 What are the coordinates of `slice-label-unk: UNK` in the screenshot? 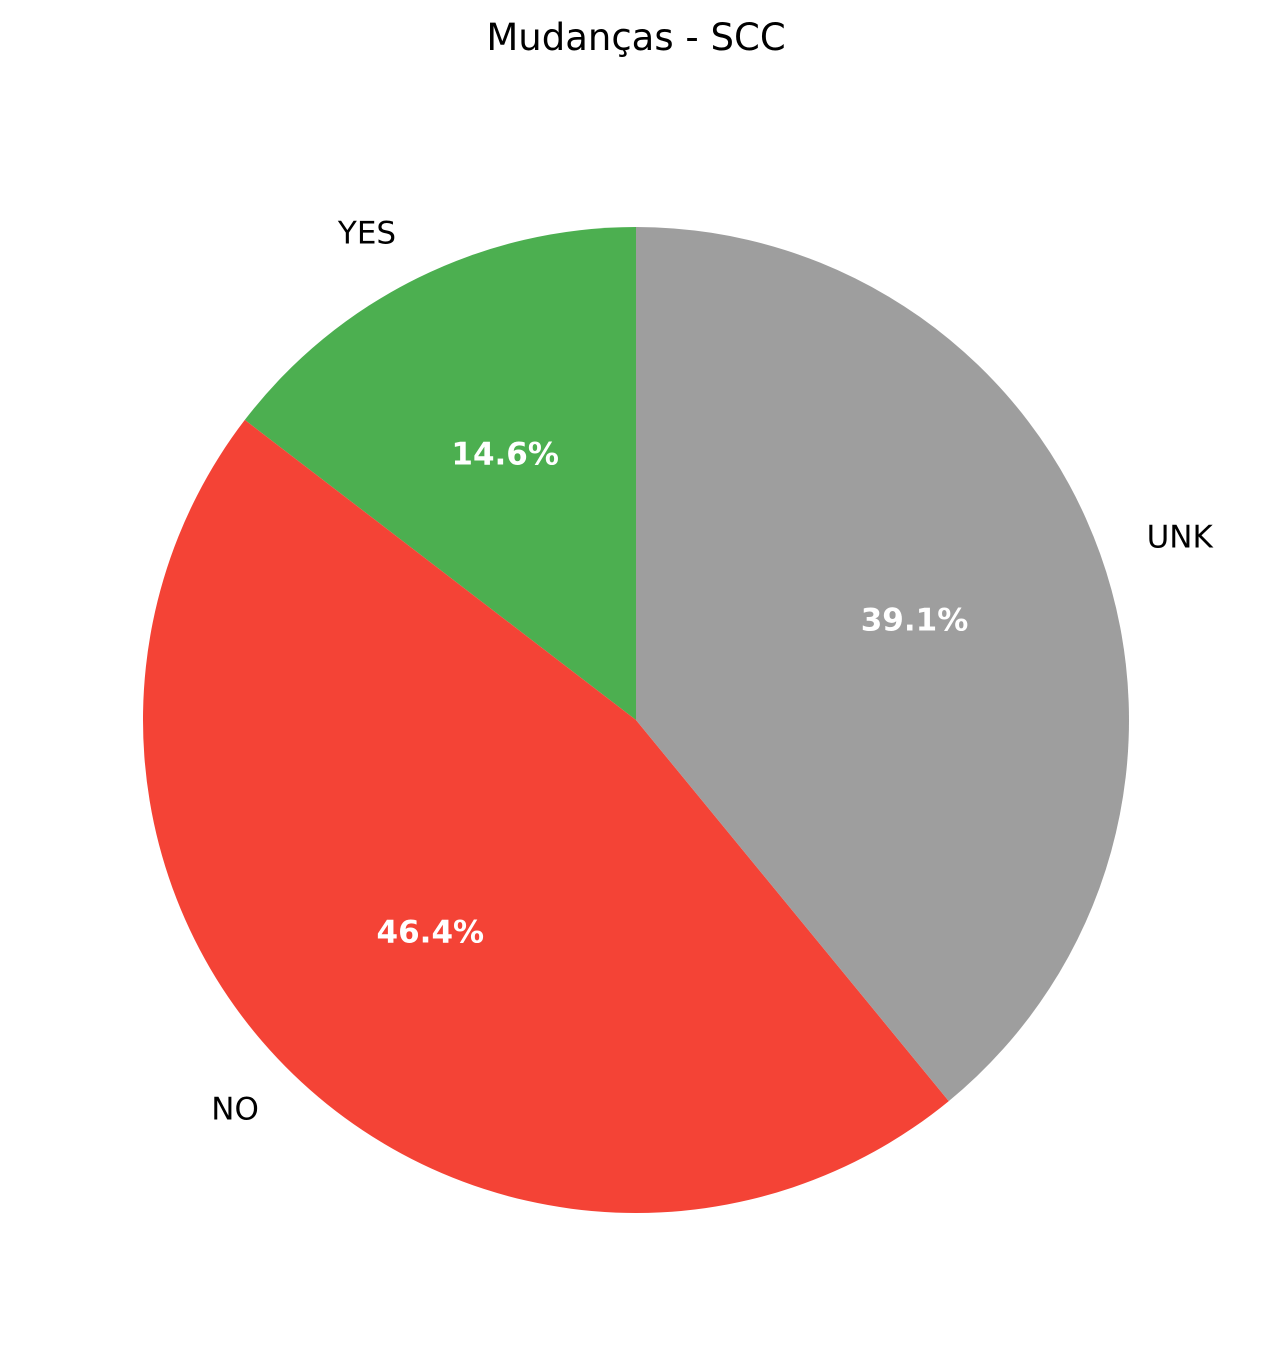 It's located at (1180, 537).